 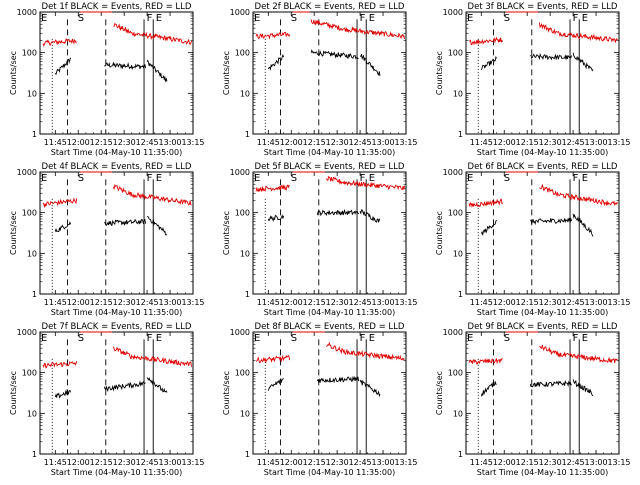 I want to click on panel-title: Det 2f BLACK = Events, RED = LLD, so click(x=330, y=7).